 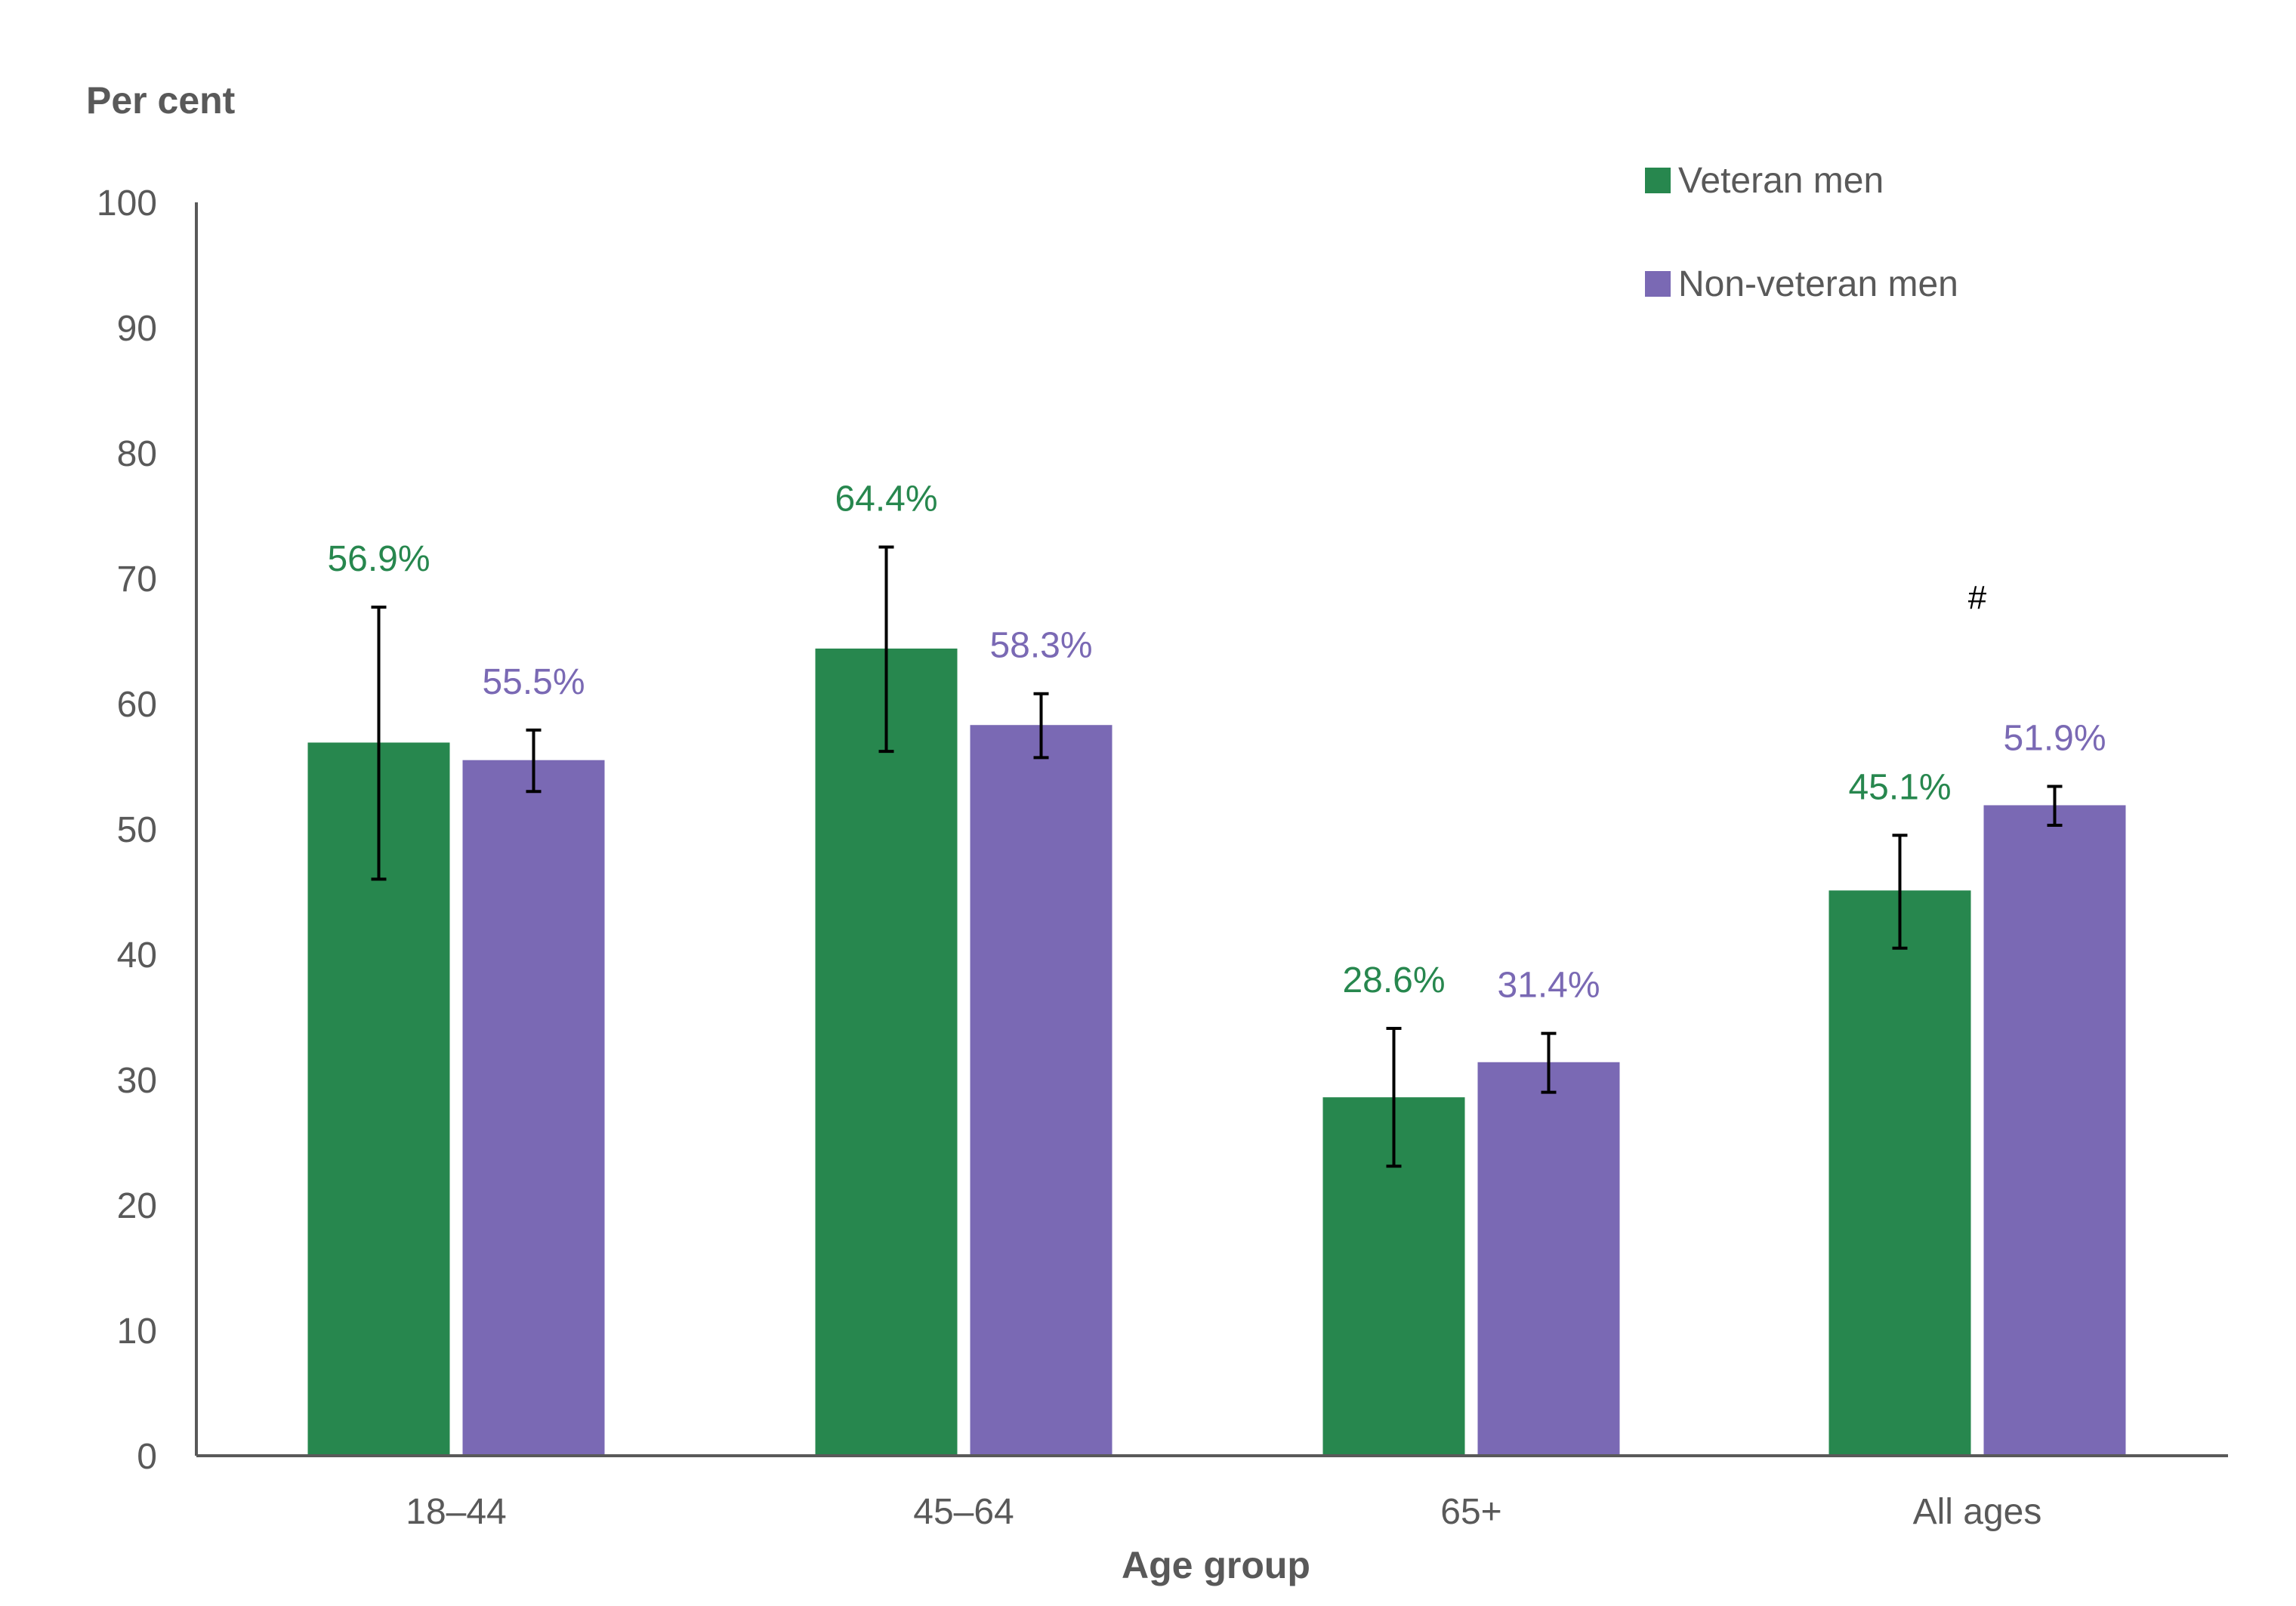 What do you see at coordinates (137, 579) in the screenshot?
I see `y-tick-label: 70` at bounding box center [137, 579].